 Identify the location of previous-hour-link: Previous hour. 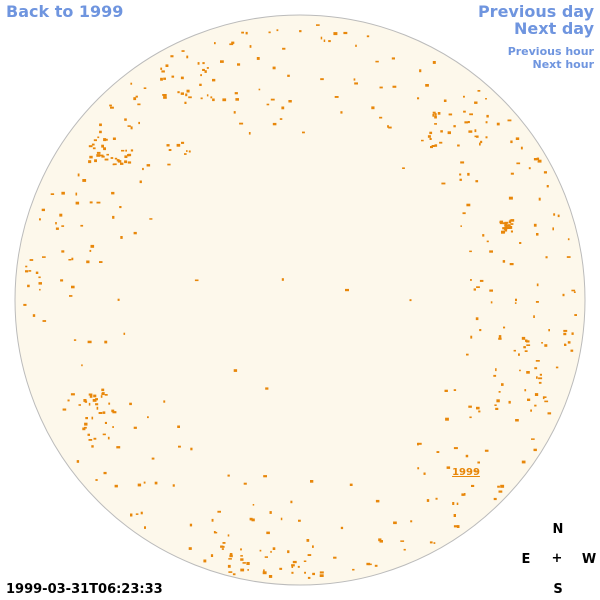
(550, 51).